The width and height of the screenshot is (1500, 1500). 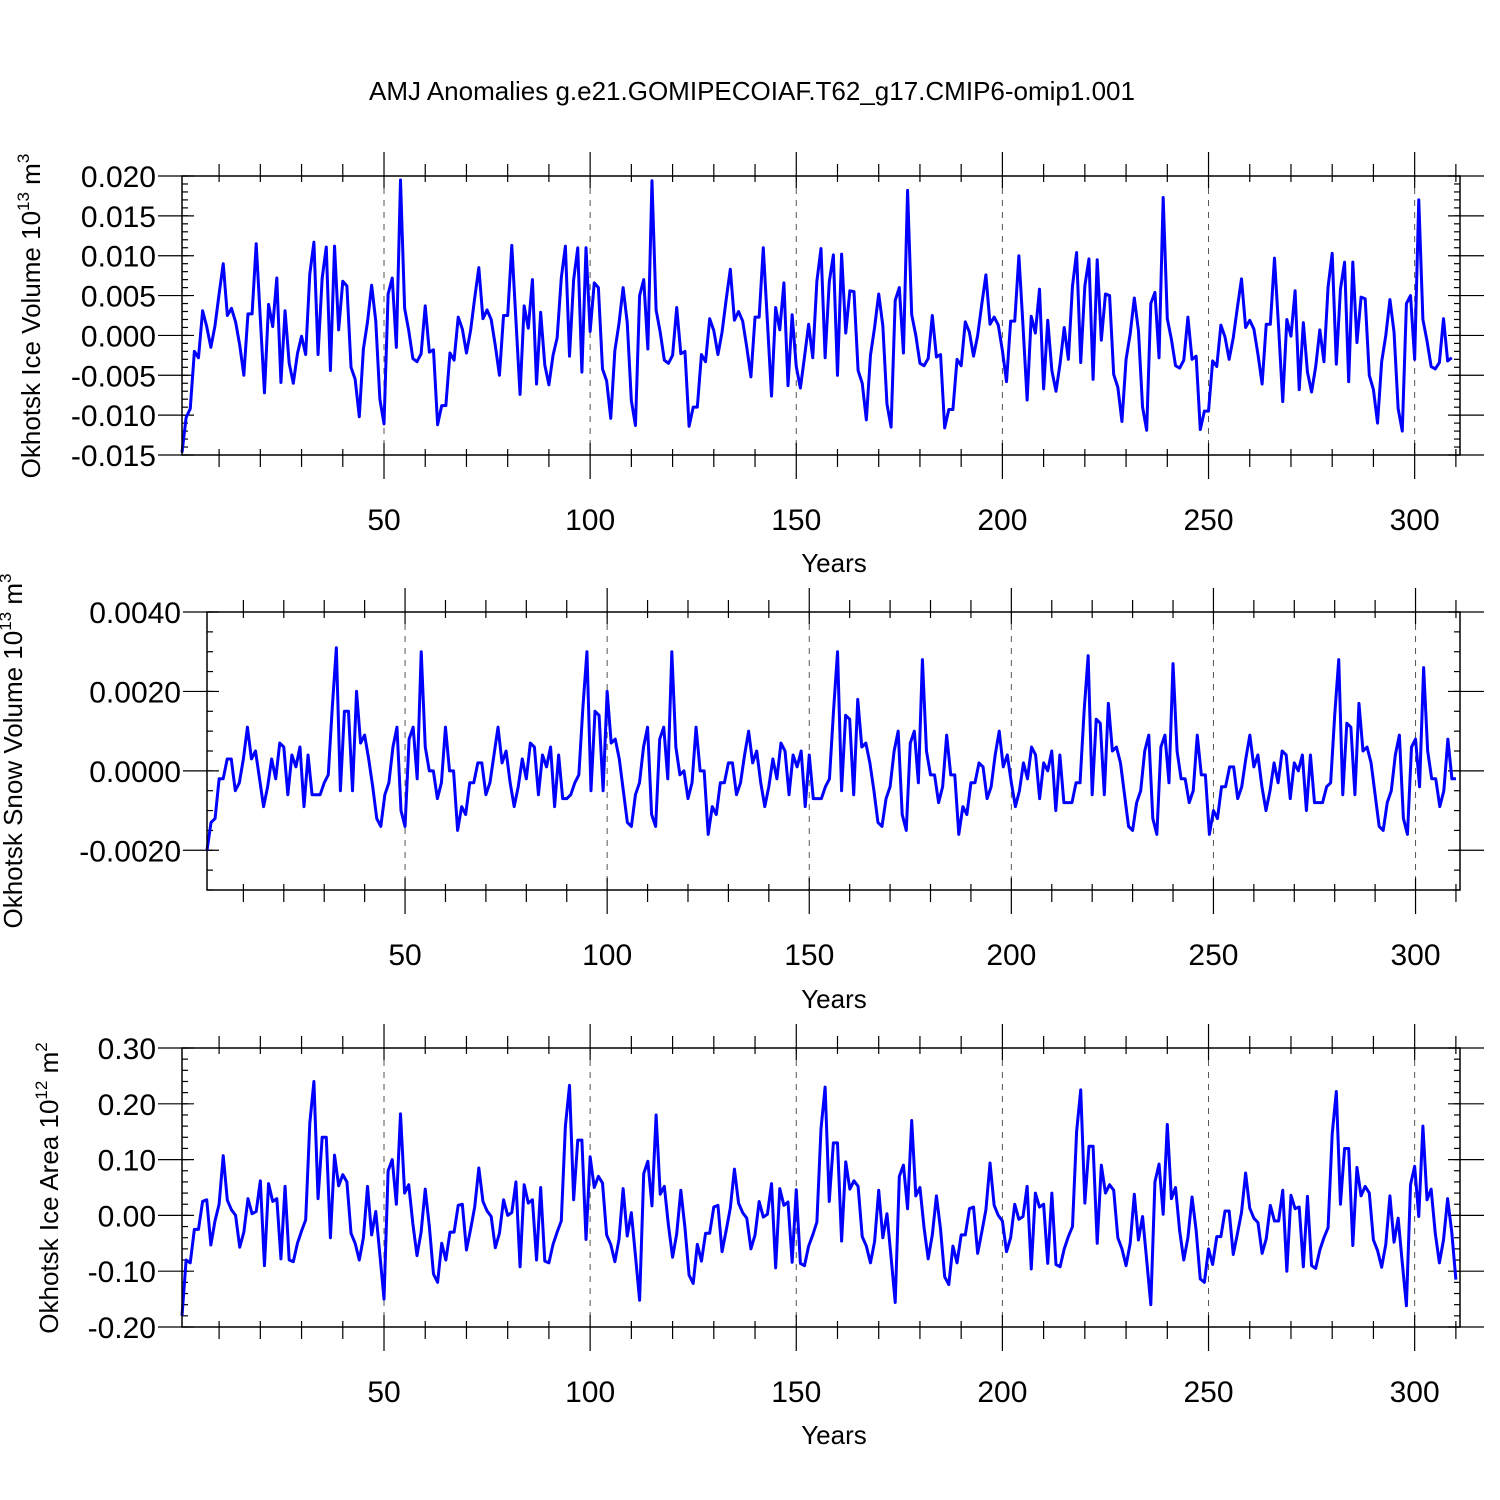 I want to click on y-axis-label: Okhotsk Ice Volume 1013 m3, so click(x=30, y=316).